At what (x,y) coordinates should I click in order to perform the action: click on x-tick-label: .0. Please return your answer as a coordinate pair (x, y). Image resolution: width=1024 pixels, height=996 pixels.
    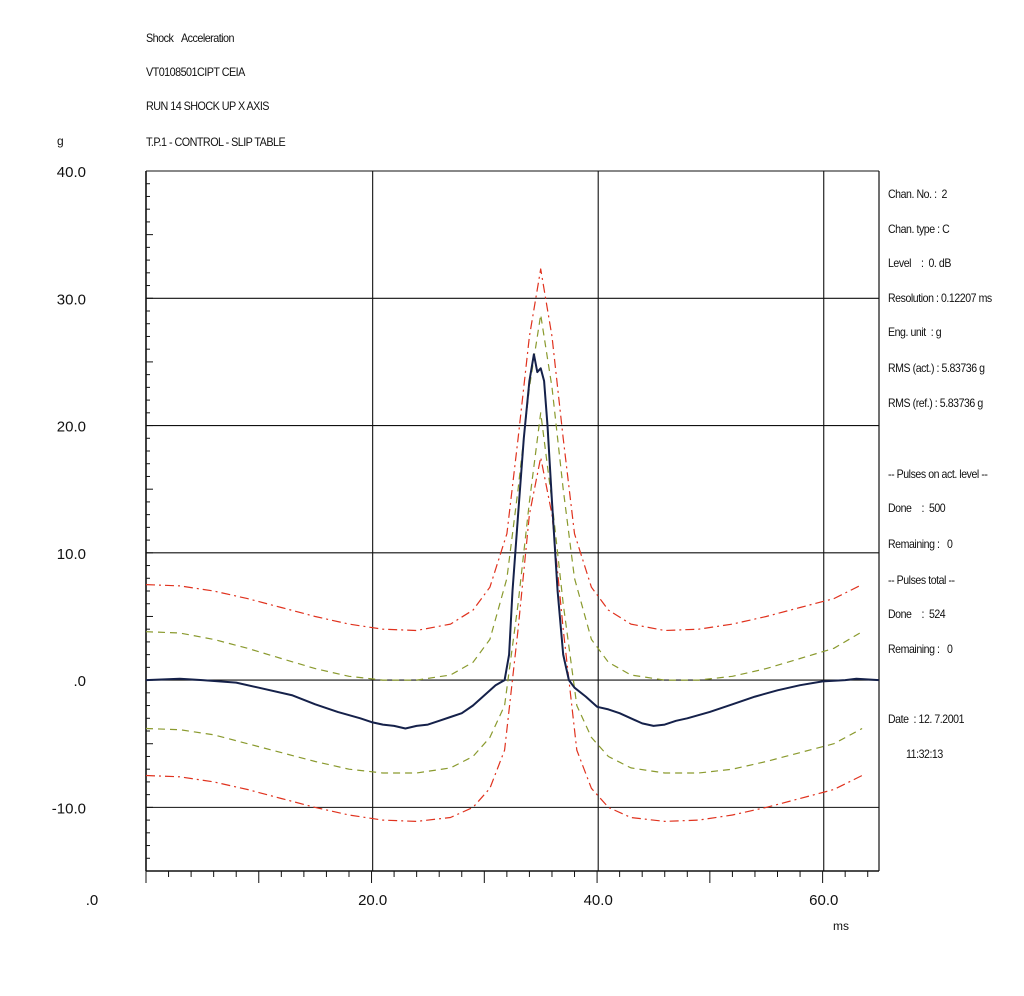
    Looking at the image, I should click on (92, 900).